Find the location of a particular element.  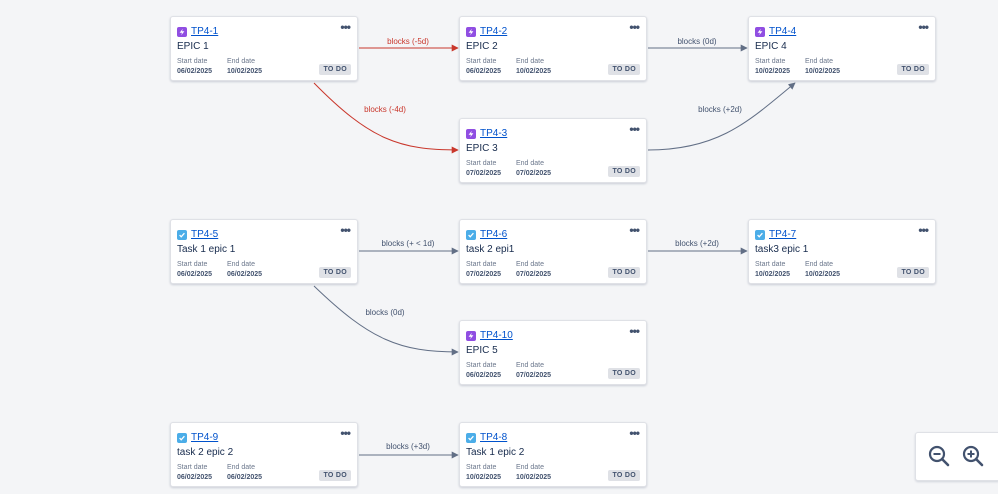

issue-key-link: TP4-6 is located at coordinates (494, 234).